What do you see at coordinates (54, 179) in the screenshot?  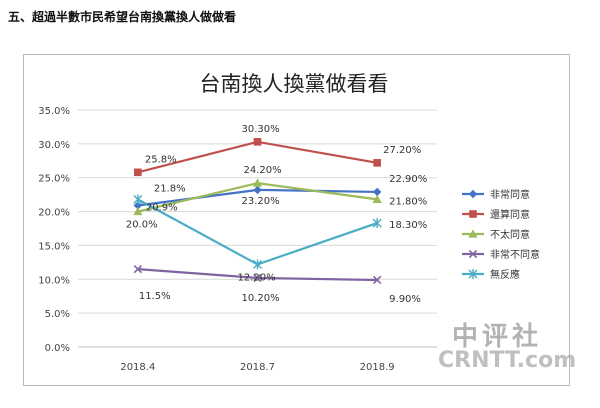 I see `y-tick-label: 25.0%` at bounding box center [54, 179].